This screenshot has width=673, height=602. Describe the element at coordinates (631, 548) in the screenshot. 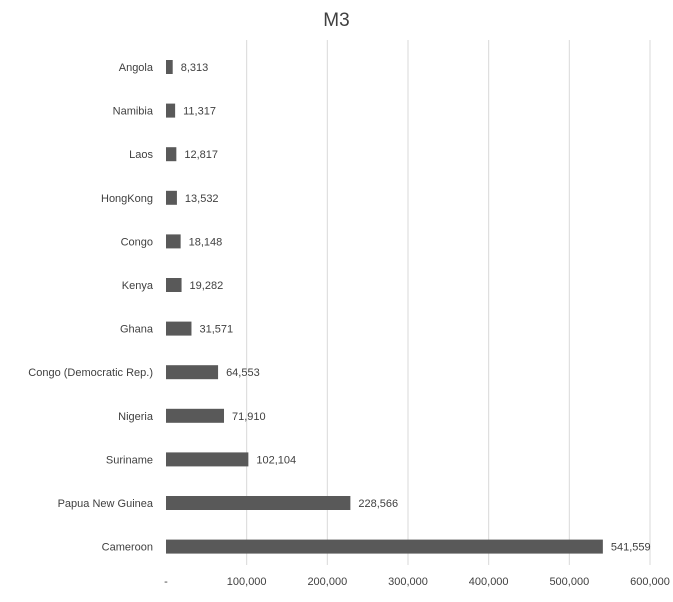

I see `data-label: 541,559` at that location.